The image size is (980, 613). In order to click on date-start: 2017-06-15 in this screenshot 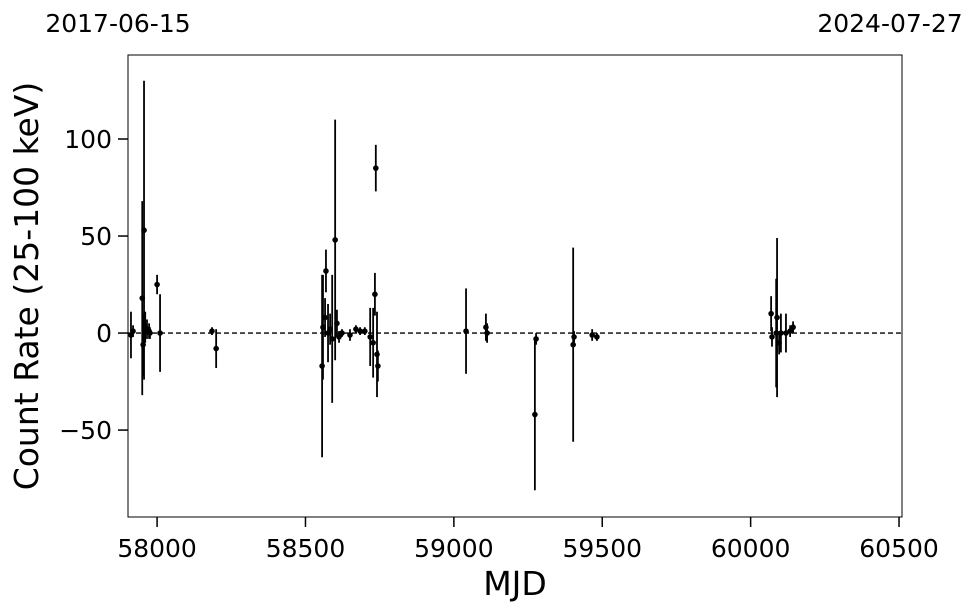, I will do `click(117, 23)`.